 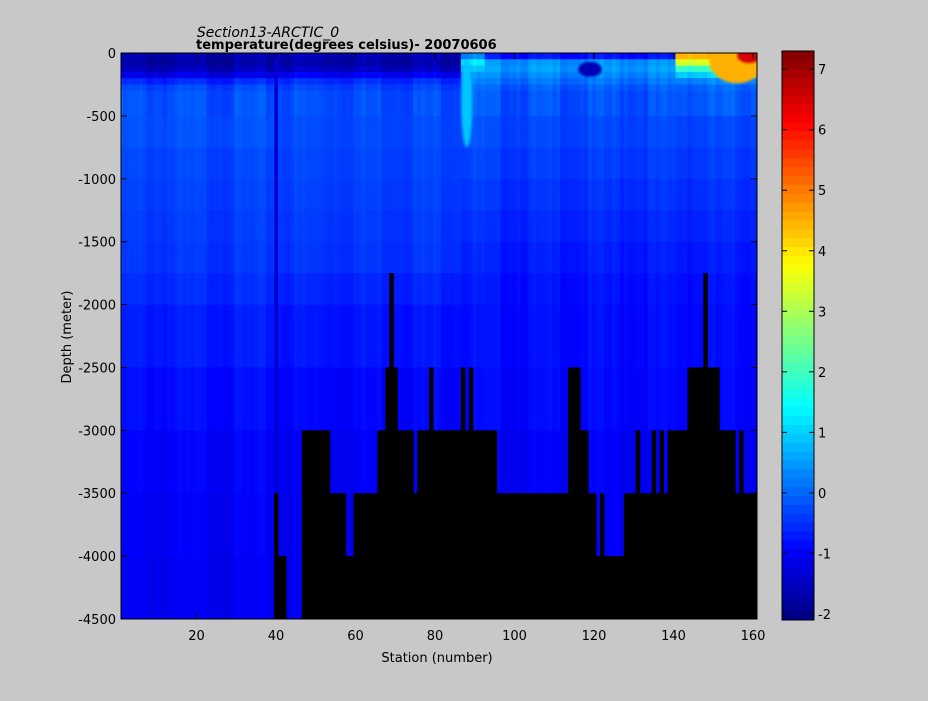 What do you see at coordinates (112, 54) in the screenshot?
I see `y-tick-label: 0` at bounding box center [112, 54].